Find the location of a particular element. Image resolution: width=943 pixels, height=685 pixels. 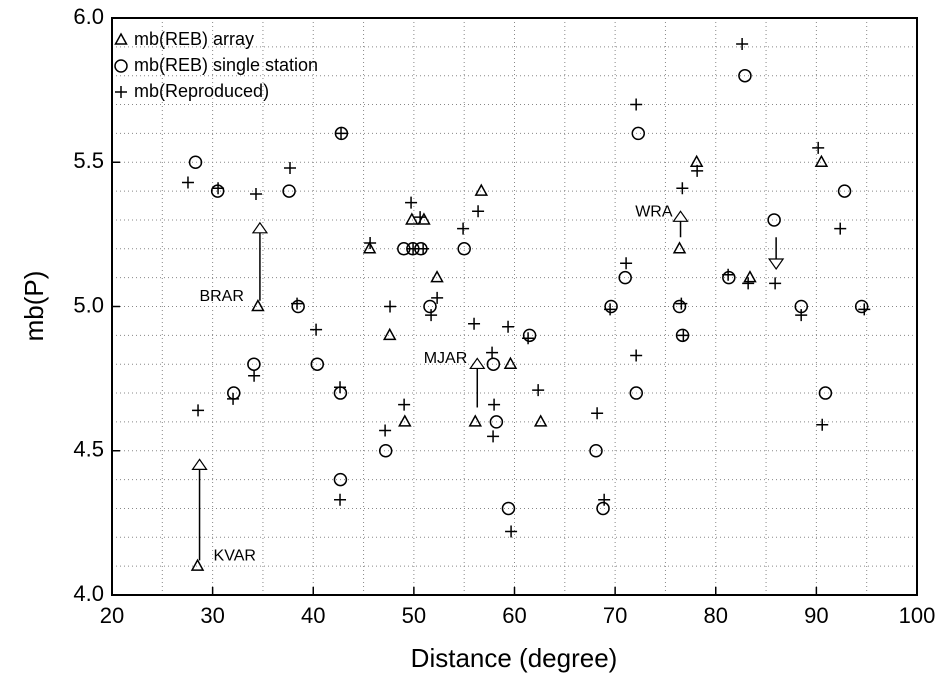

x-tick-label: 70 is located at coordinates (615, 615).